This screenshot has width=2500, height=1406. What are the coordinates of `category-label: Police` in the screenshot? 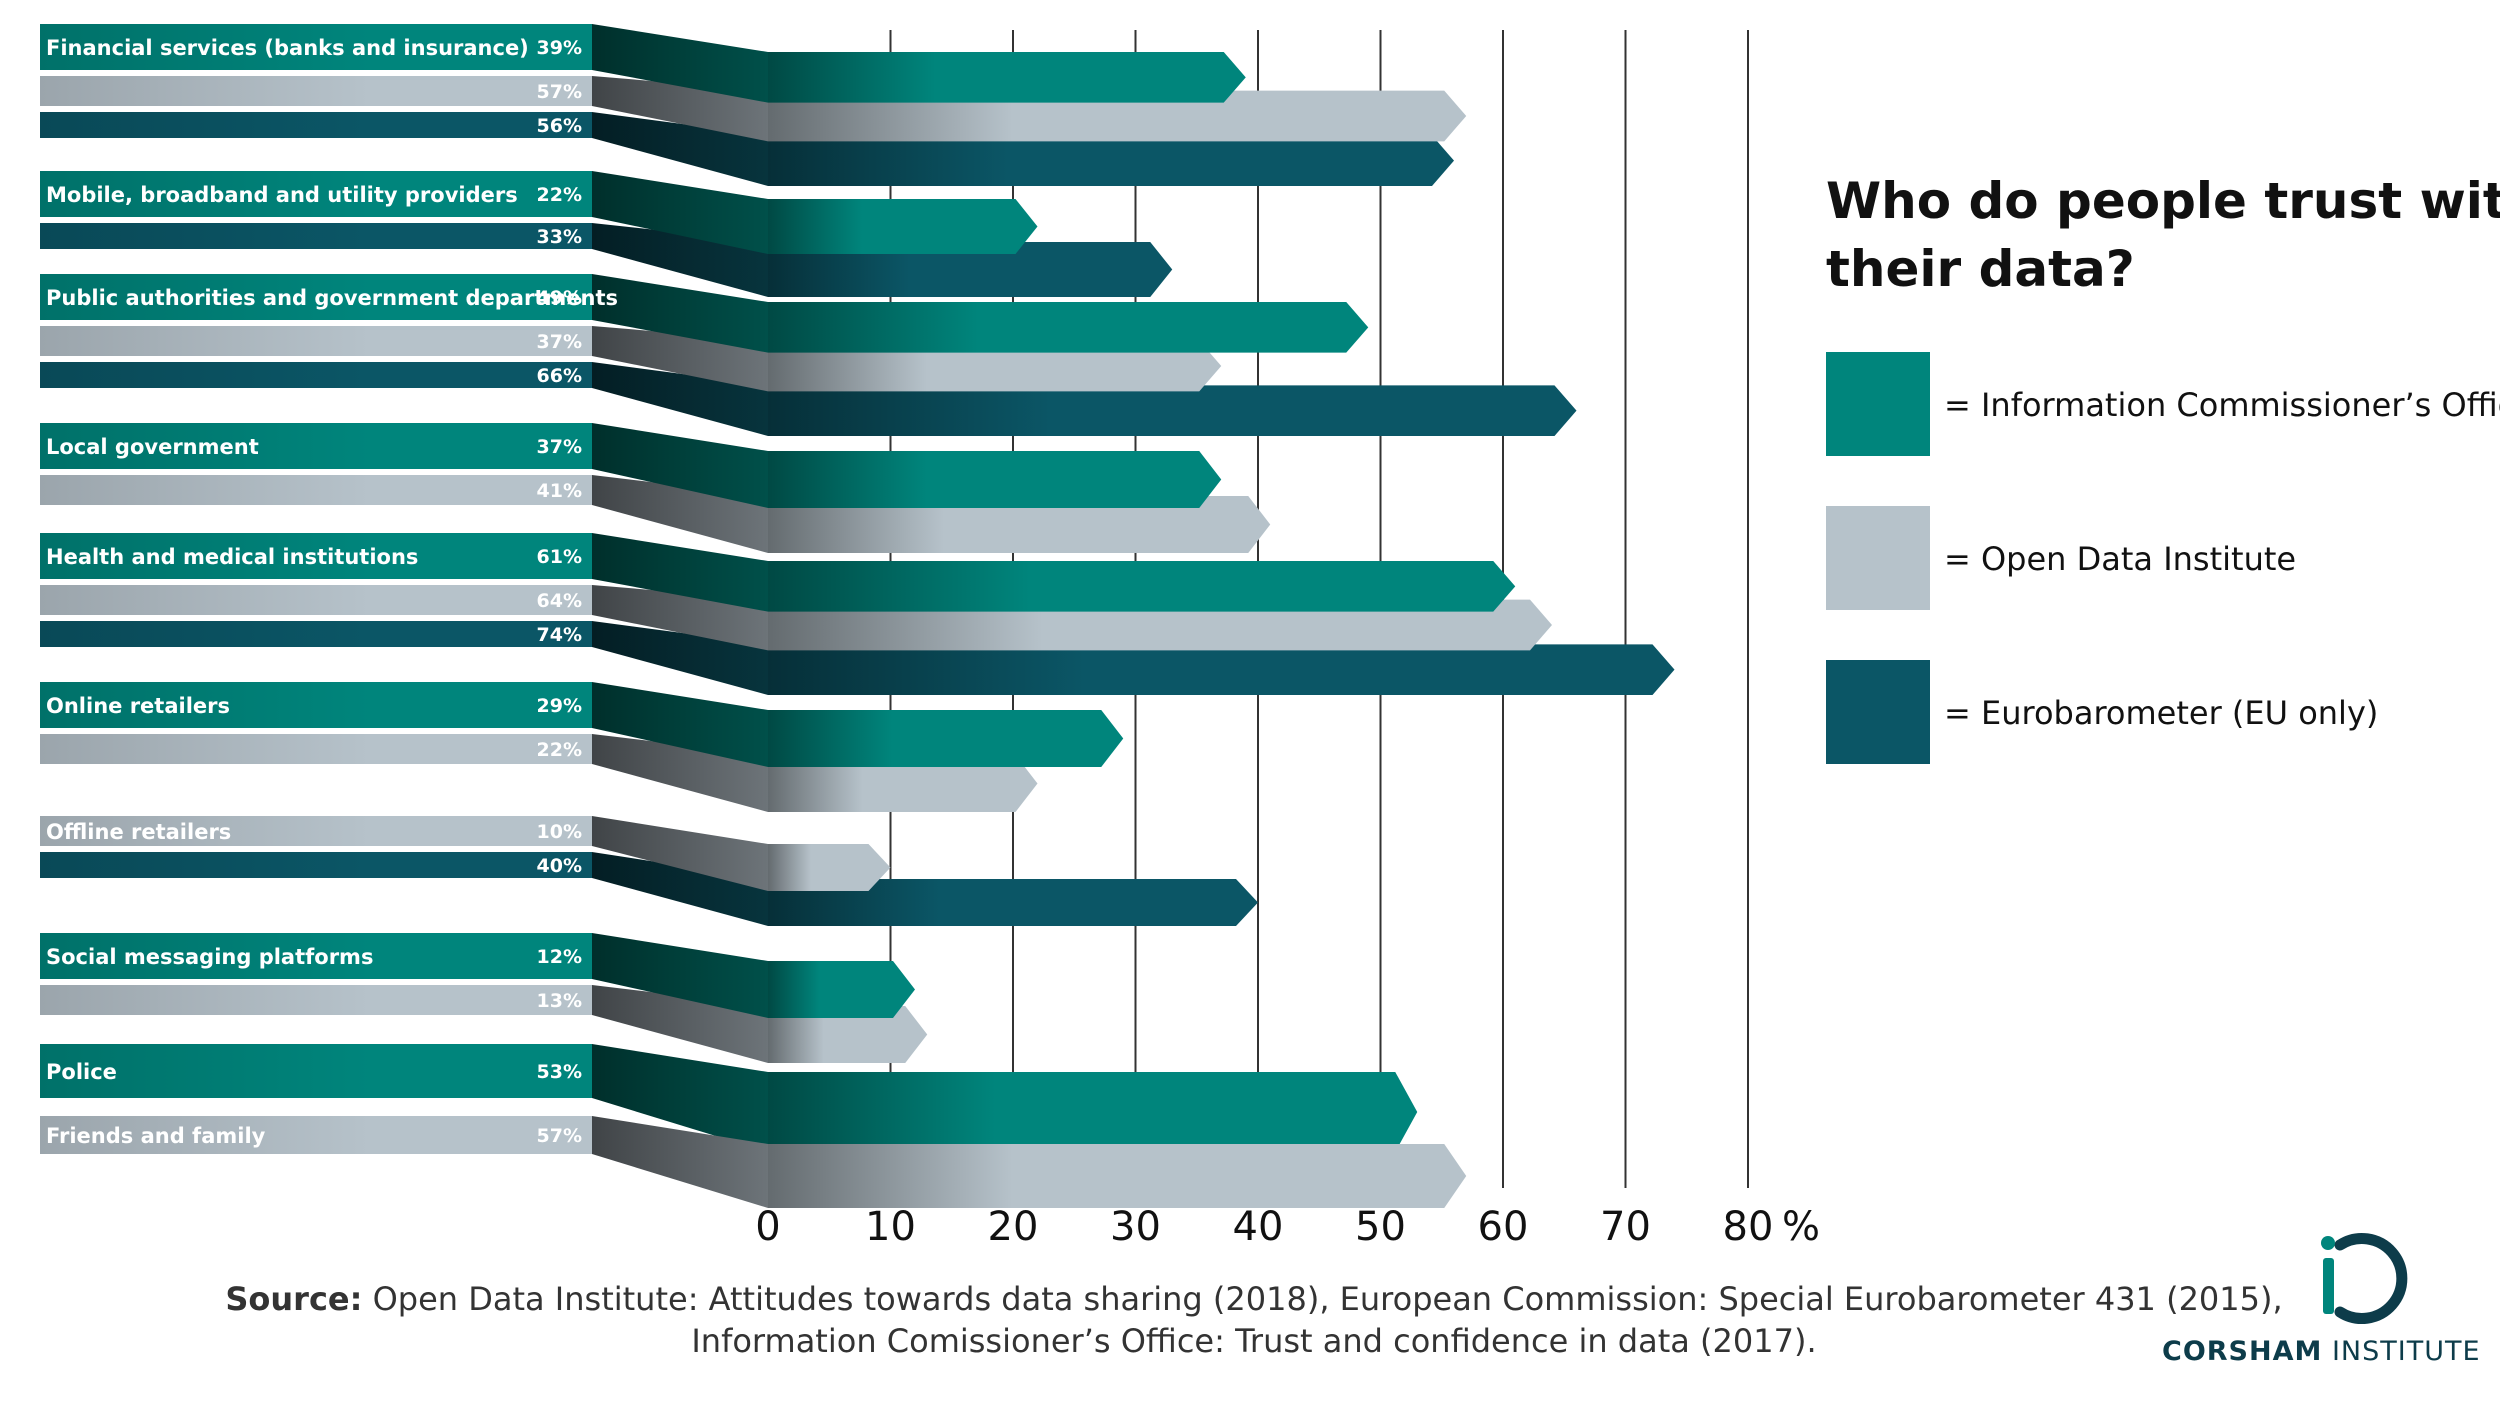 It's located at (81, 1072).